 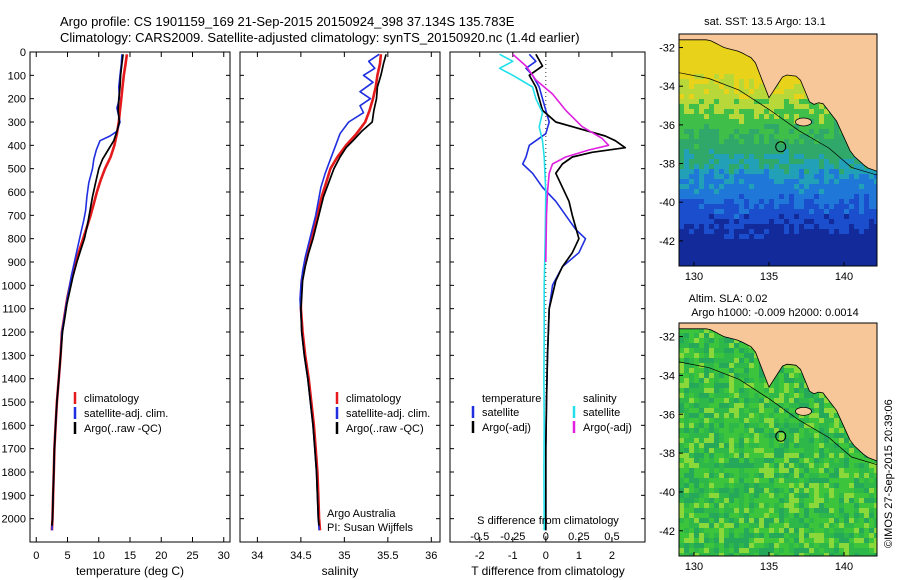 What do you see at coordinates (803, 122) in the screenshot?
I see `island` at bounding box center [803, 122].